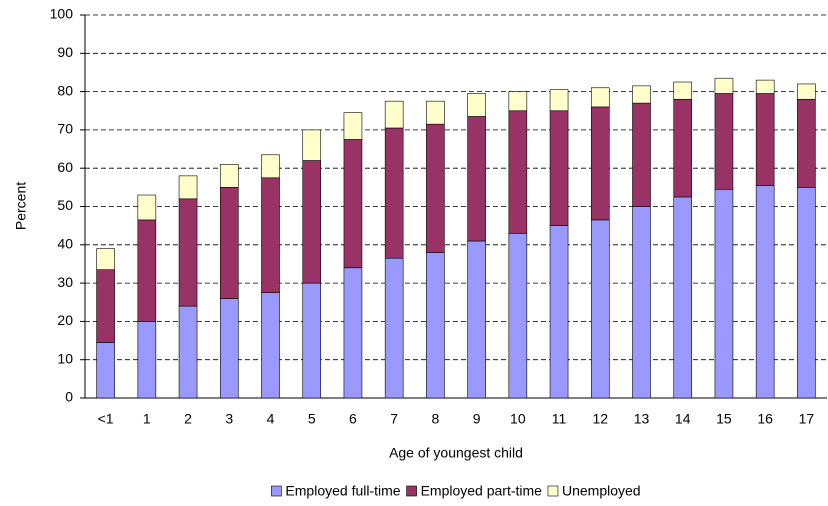 This screenshot has height=506, width=828. What do you see at coordinates (65, 320) in the screenshot?
I see `y-tick-label: 20` at bounding box center [65, 320].